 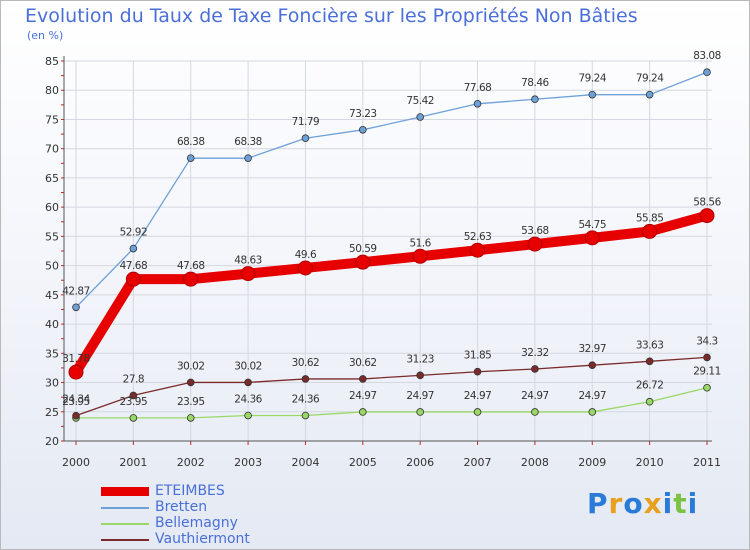 I want to click on y-tick-label: 80, so click(x=52, y=90).